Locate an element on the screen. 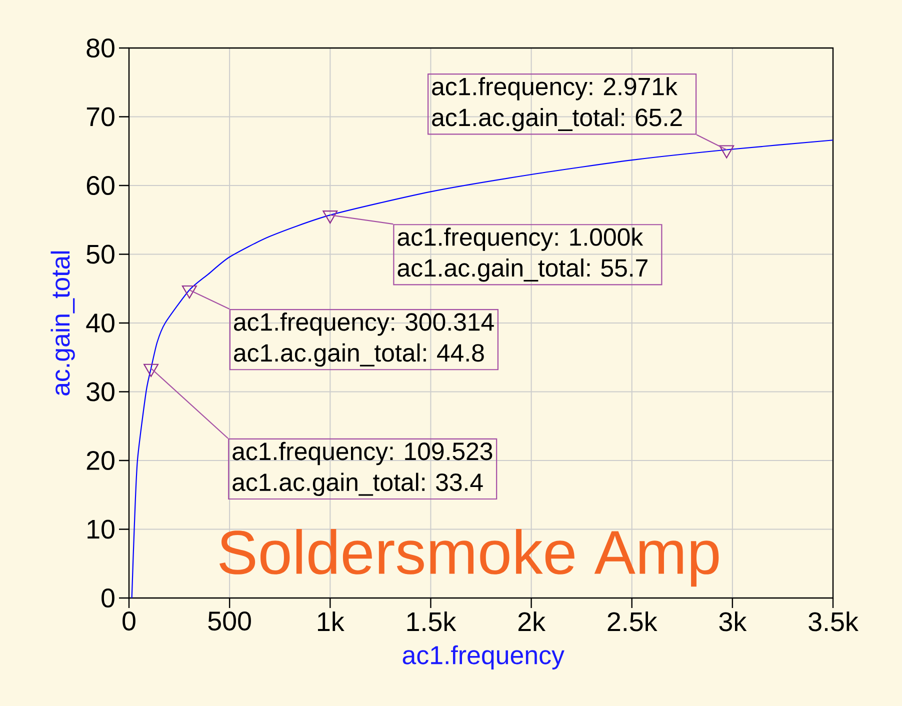 The height and width of the screenshot is (706, 902). y-tick-label: 70 is located at coordinates (100, 116).